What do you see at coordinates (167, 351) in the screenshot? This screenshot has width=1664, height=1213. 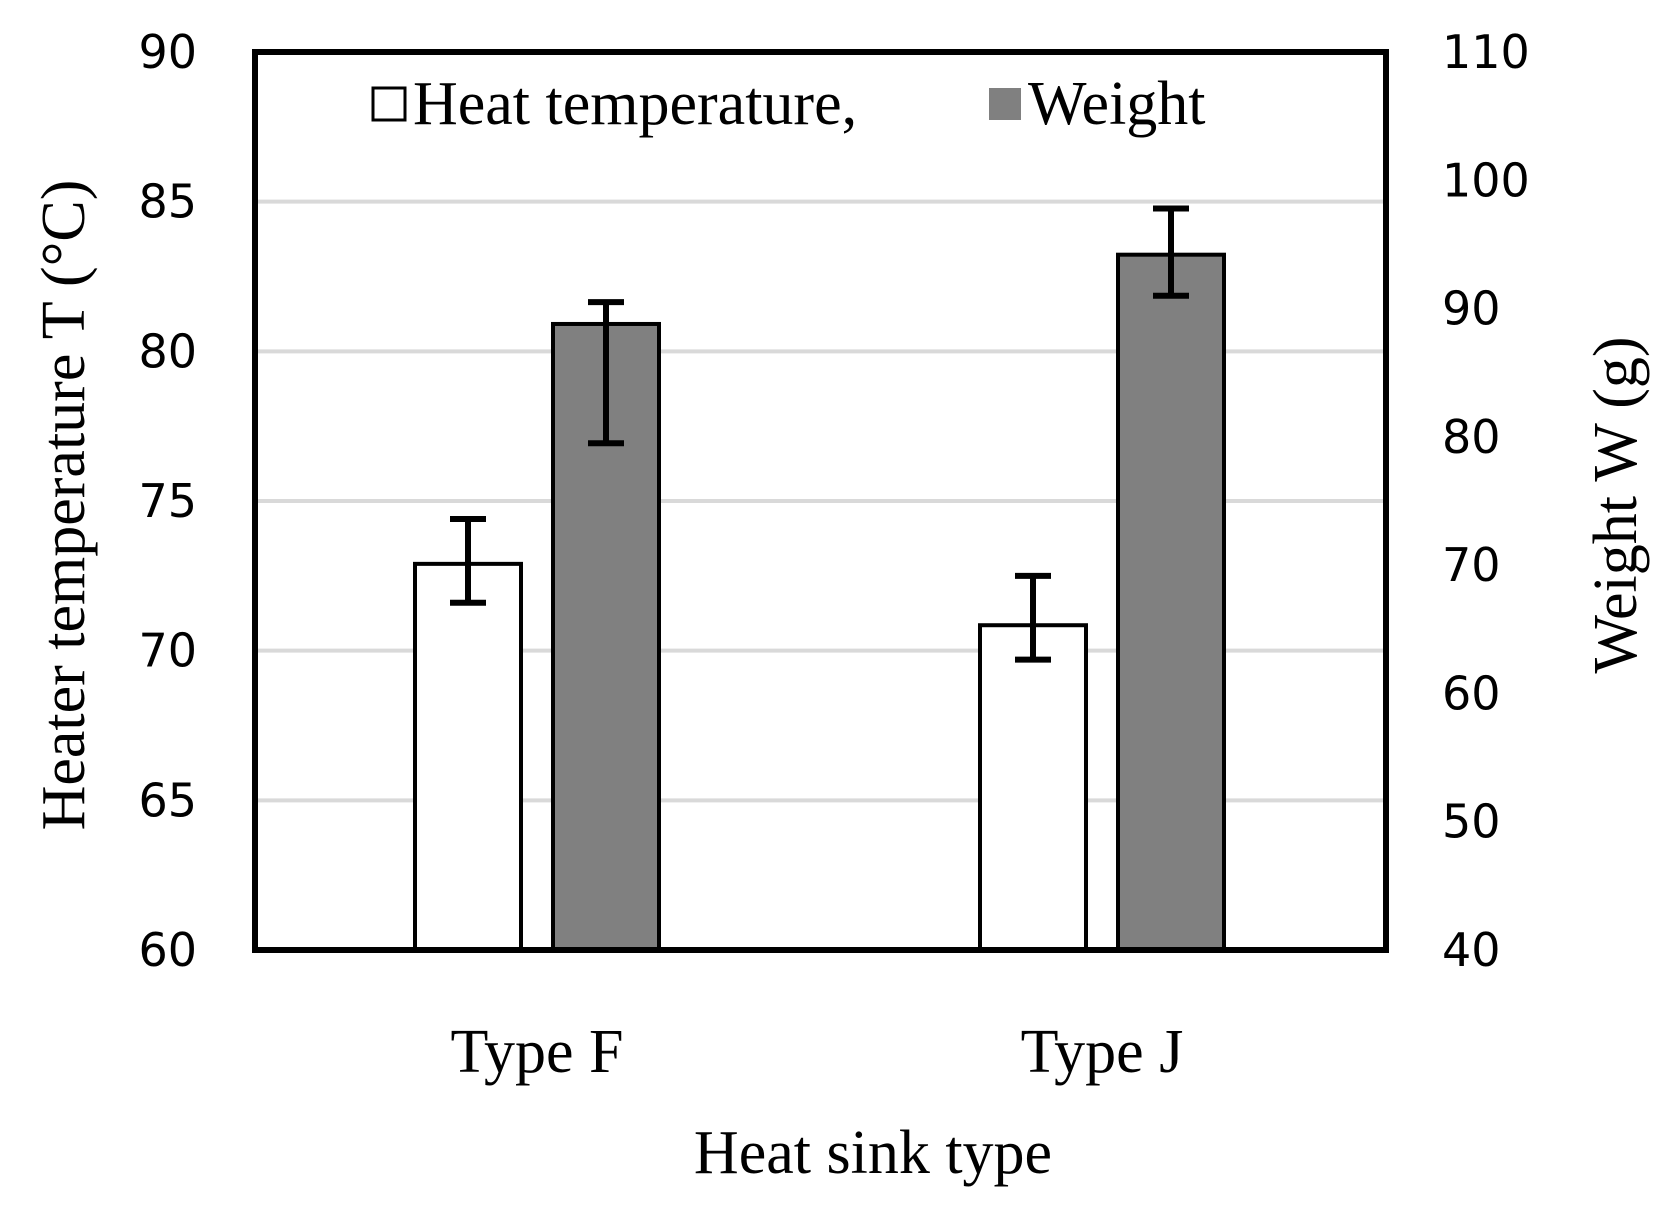 I see `left-tick-label: 80` at bounding box center [167, 351].